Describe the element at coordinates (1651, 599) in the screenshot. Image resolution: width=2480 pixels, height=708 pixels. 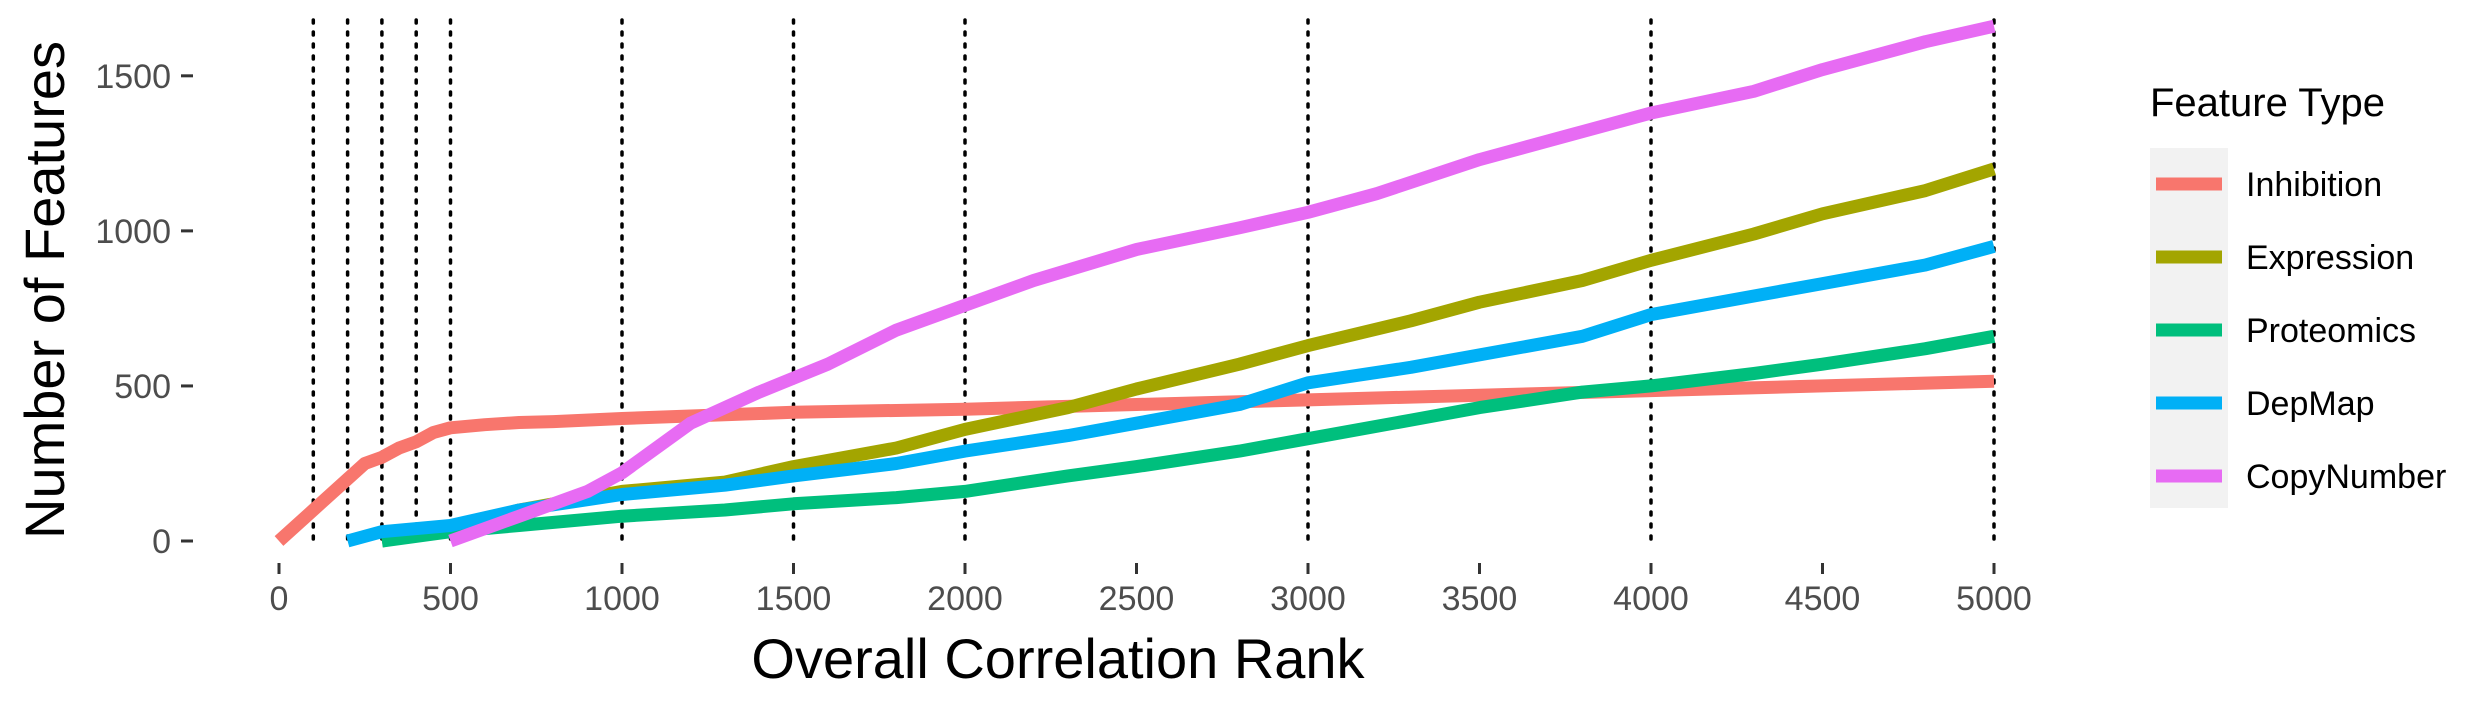
I see `x-tick-label: 4000` at that location.